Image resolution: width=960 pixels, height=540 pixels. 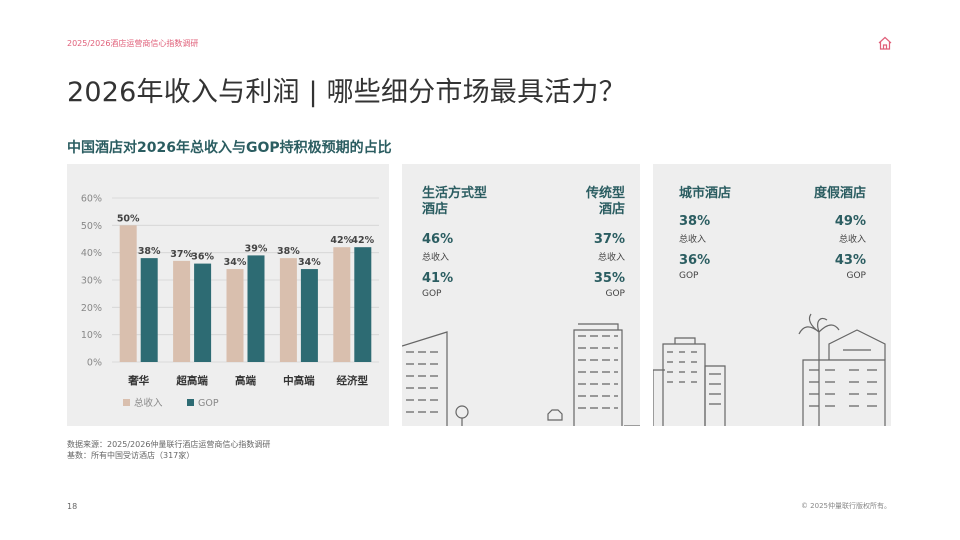 I want to click on resort-revenue-label: 总收入, so click(x=852, y=240).